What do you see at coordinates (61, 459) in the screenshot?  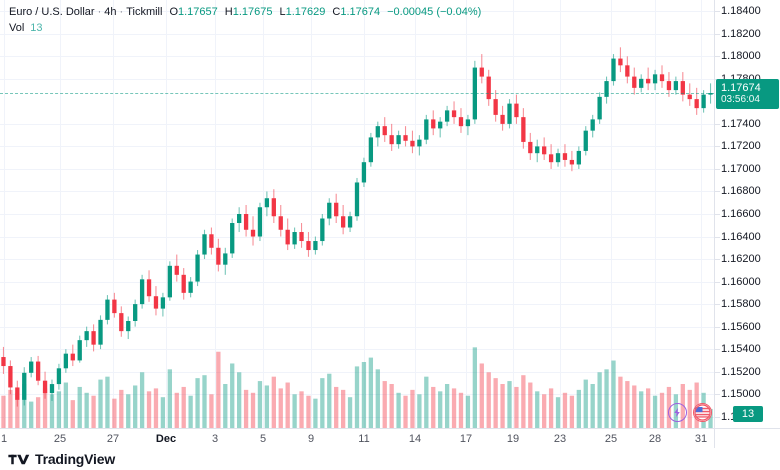 I see `tradingview-logo: TradingView` at bounding box center [61, 459].